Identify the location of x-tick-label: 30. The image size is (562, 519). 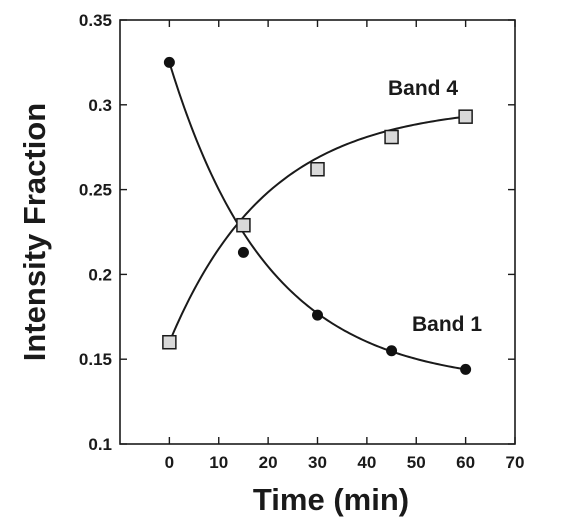
(317, 462).